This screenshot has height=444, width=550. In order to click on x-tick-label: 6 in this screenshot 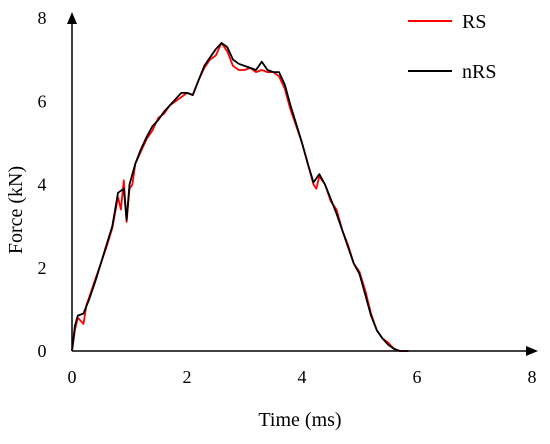, I will do `click(417, 377)`.